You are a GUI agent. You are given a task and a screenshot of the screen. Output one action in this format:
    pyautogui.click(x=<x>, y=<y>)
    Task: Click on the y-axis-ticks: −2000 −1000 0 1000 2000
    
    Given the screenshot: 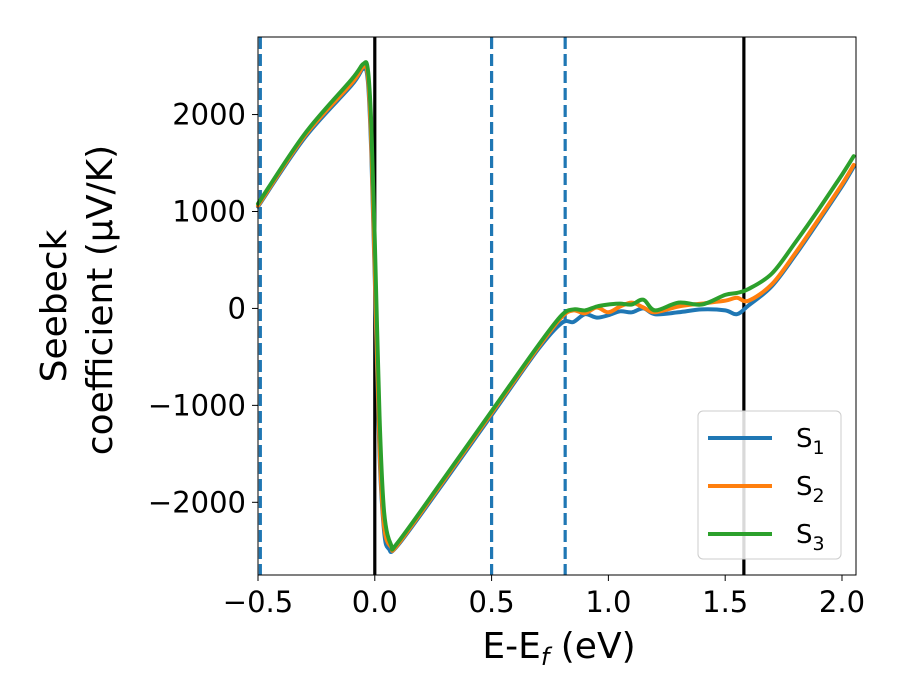 What is the action you would take?
    pyautogui.click(x=203, y=308)
    